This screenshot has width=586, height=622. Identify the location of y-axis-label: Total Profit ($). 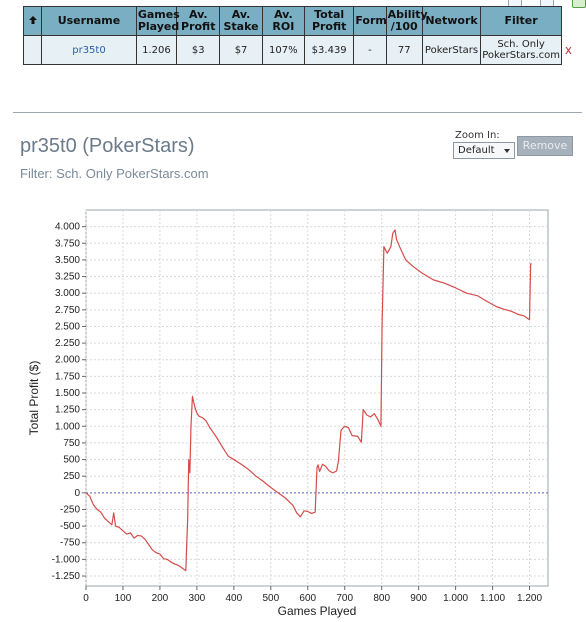
(34, 398).